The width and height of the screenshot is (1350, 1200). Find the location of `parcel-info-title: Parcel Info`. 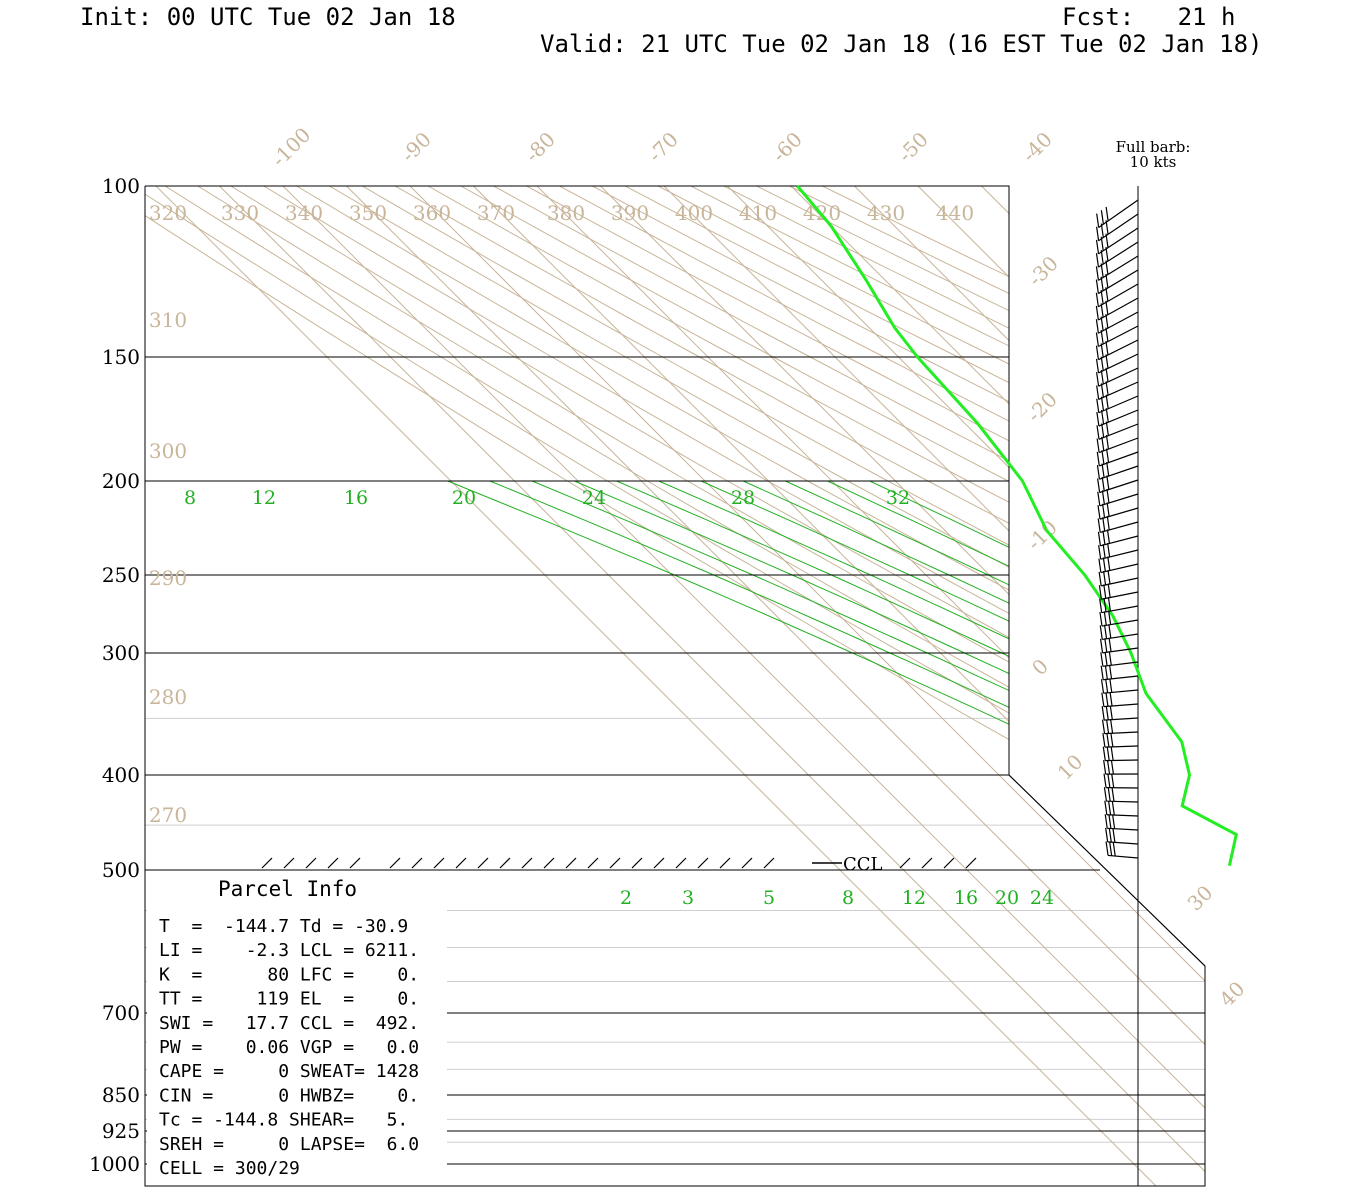

parcel-info-title: Parcel Info is located at coordinates (287, 889).